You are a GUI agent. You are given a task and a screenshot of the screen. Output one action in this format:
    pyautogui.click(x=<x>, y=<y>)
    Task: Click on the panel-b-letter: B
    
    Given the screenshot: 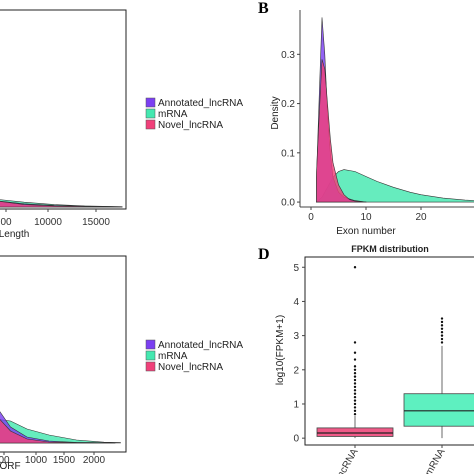 What is the action you would take?
    pyautogui.click(x=263, y=8)
    